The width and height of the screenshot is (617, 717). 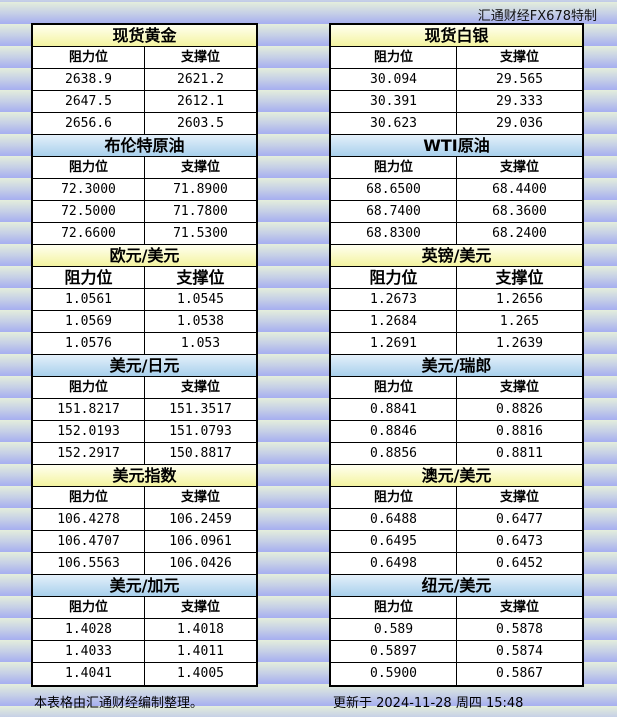 What do you see at coordinates (519, 541) in the screenshot?
I see `support-value: 0.6473` at bounding box center [519, 541].